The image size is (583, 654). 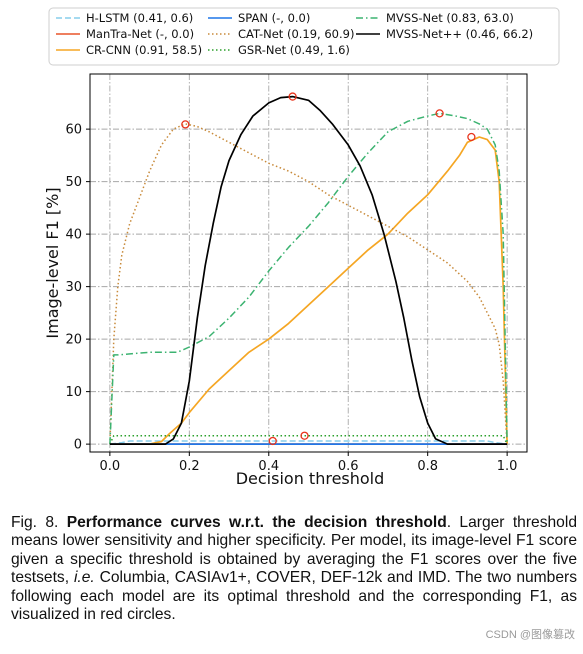 I want to click on caption-italic-ie: i.e., so click(x=84, y=578).